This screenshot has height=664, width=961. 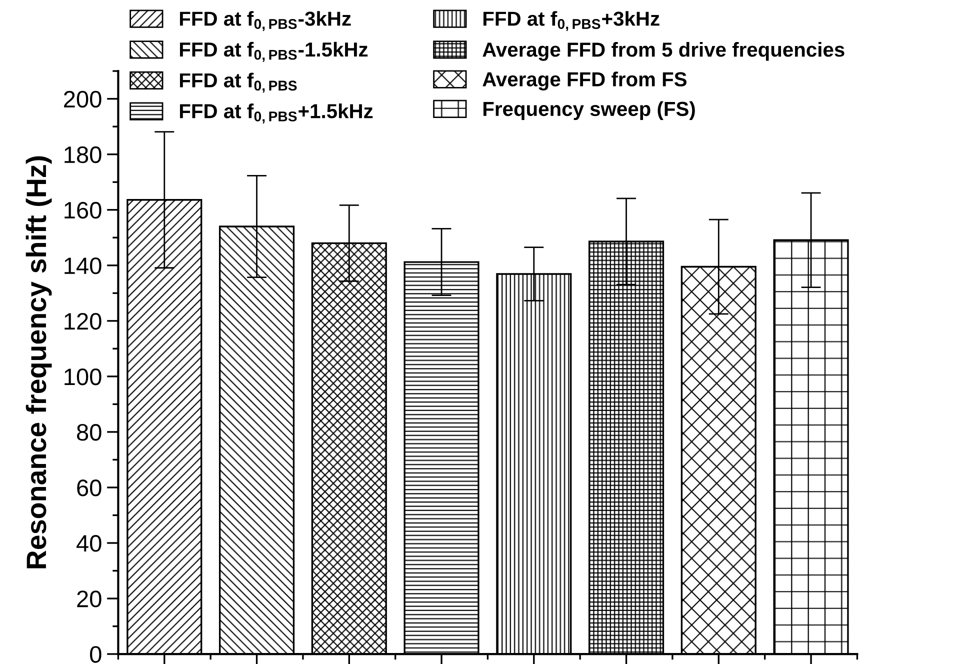 I want to click on y-tick-label: 20, so click(x=89, y=599).